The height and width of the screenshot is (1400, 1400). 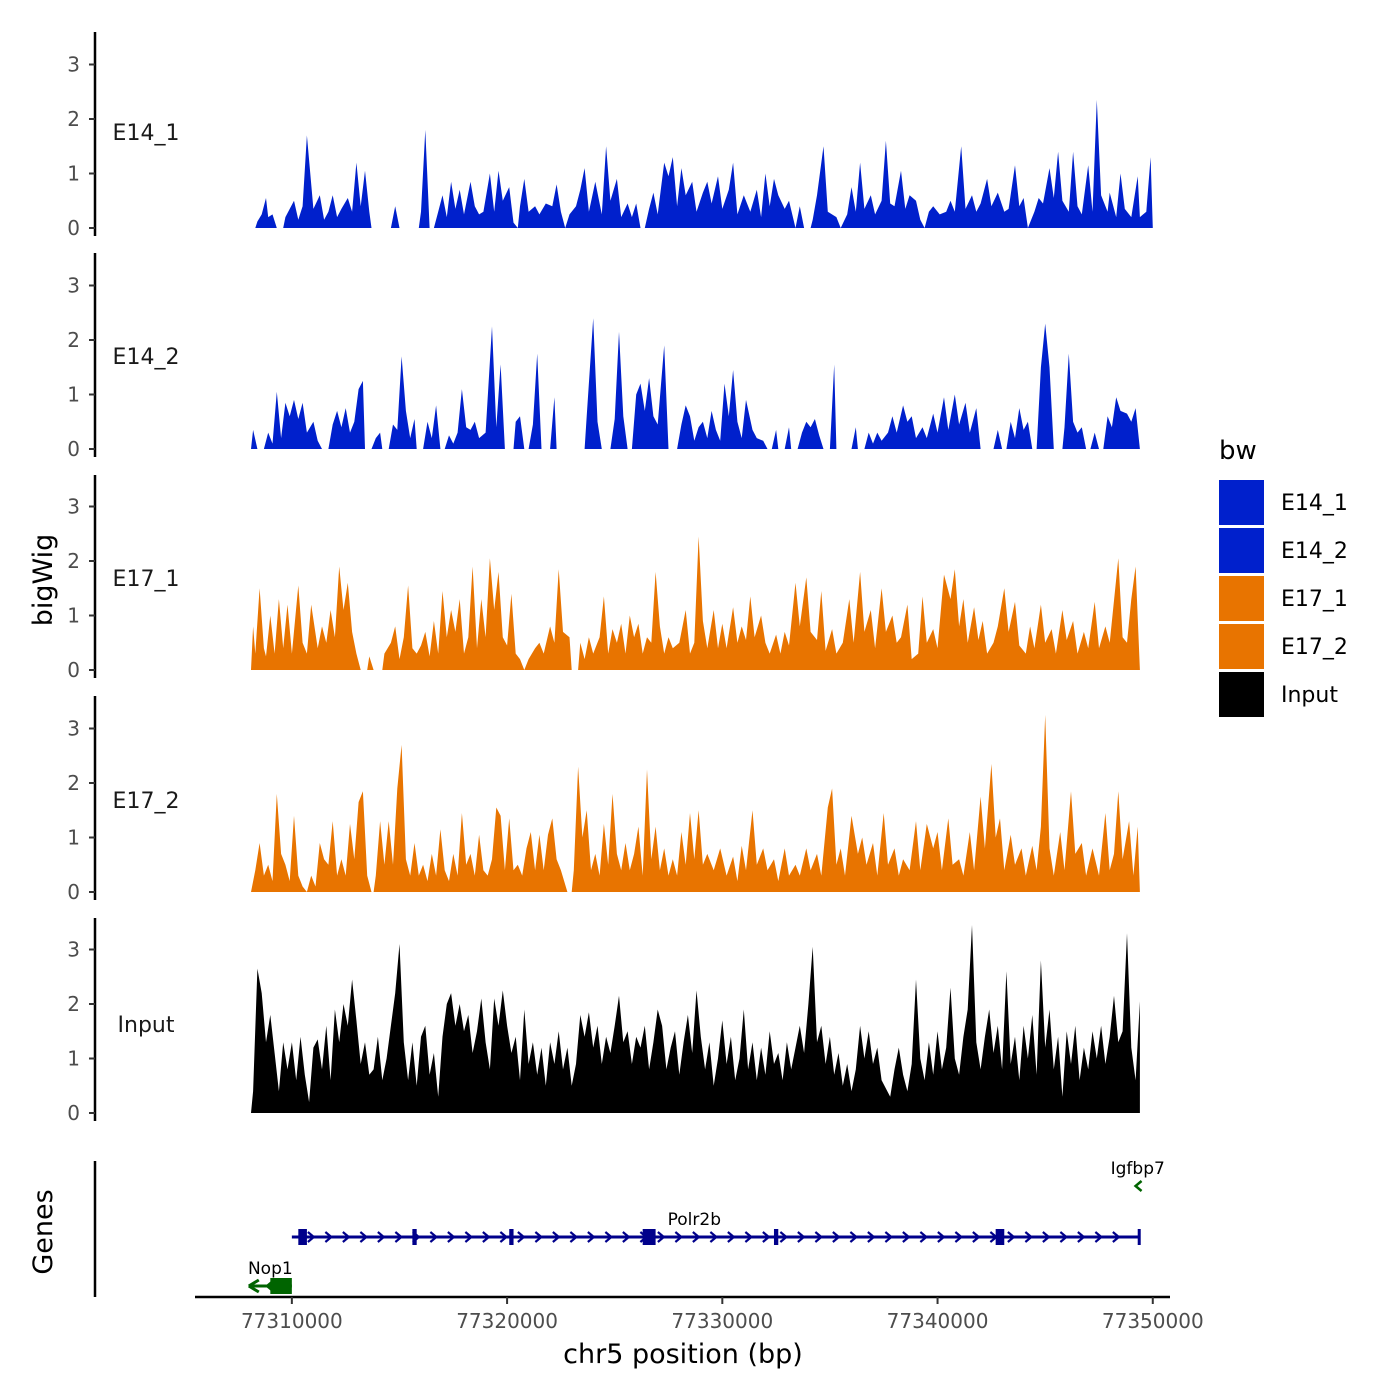 What do you see at coordinates (1138, 1186) in the screenshot?
I see `gene-chevron-igfbp7` at bounding box center [1138, 1186].